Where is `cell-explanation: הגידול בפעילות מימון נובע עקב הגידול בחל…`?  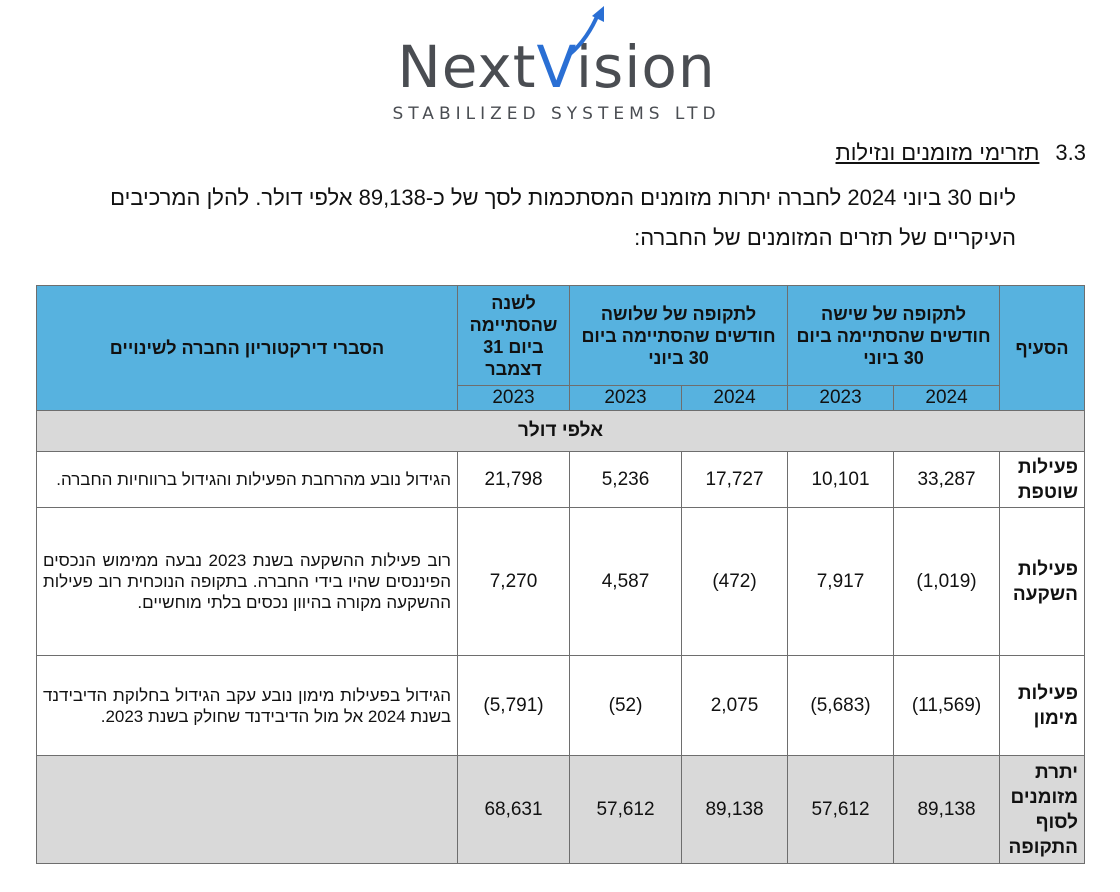
cell-explanation: הגידול בפעילות מימון נובע עקב הגידול בחל… is located at coordinates (247, 705).